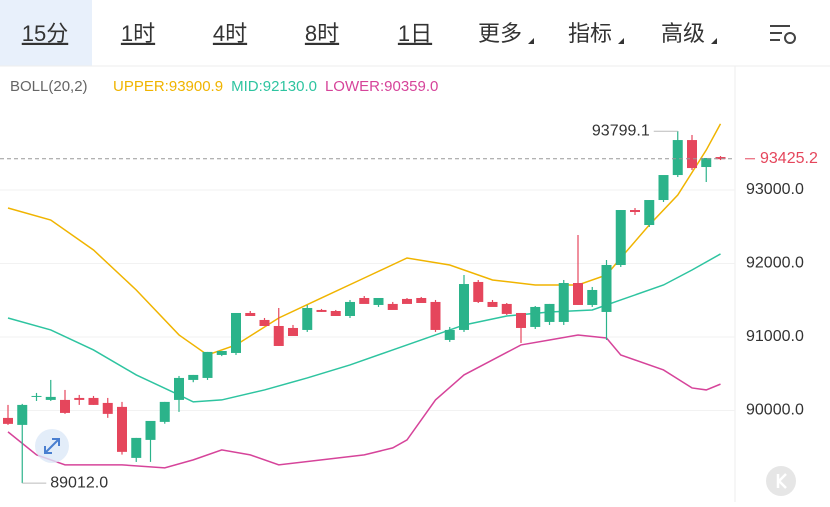 Image resolution: width=830 pixels, height=507 pixels. What do you see at coordinates (322, 33) in the screenshot?
I see `tab: 8时` at bounding box center [322, 33].